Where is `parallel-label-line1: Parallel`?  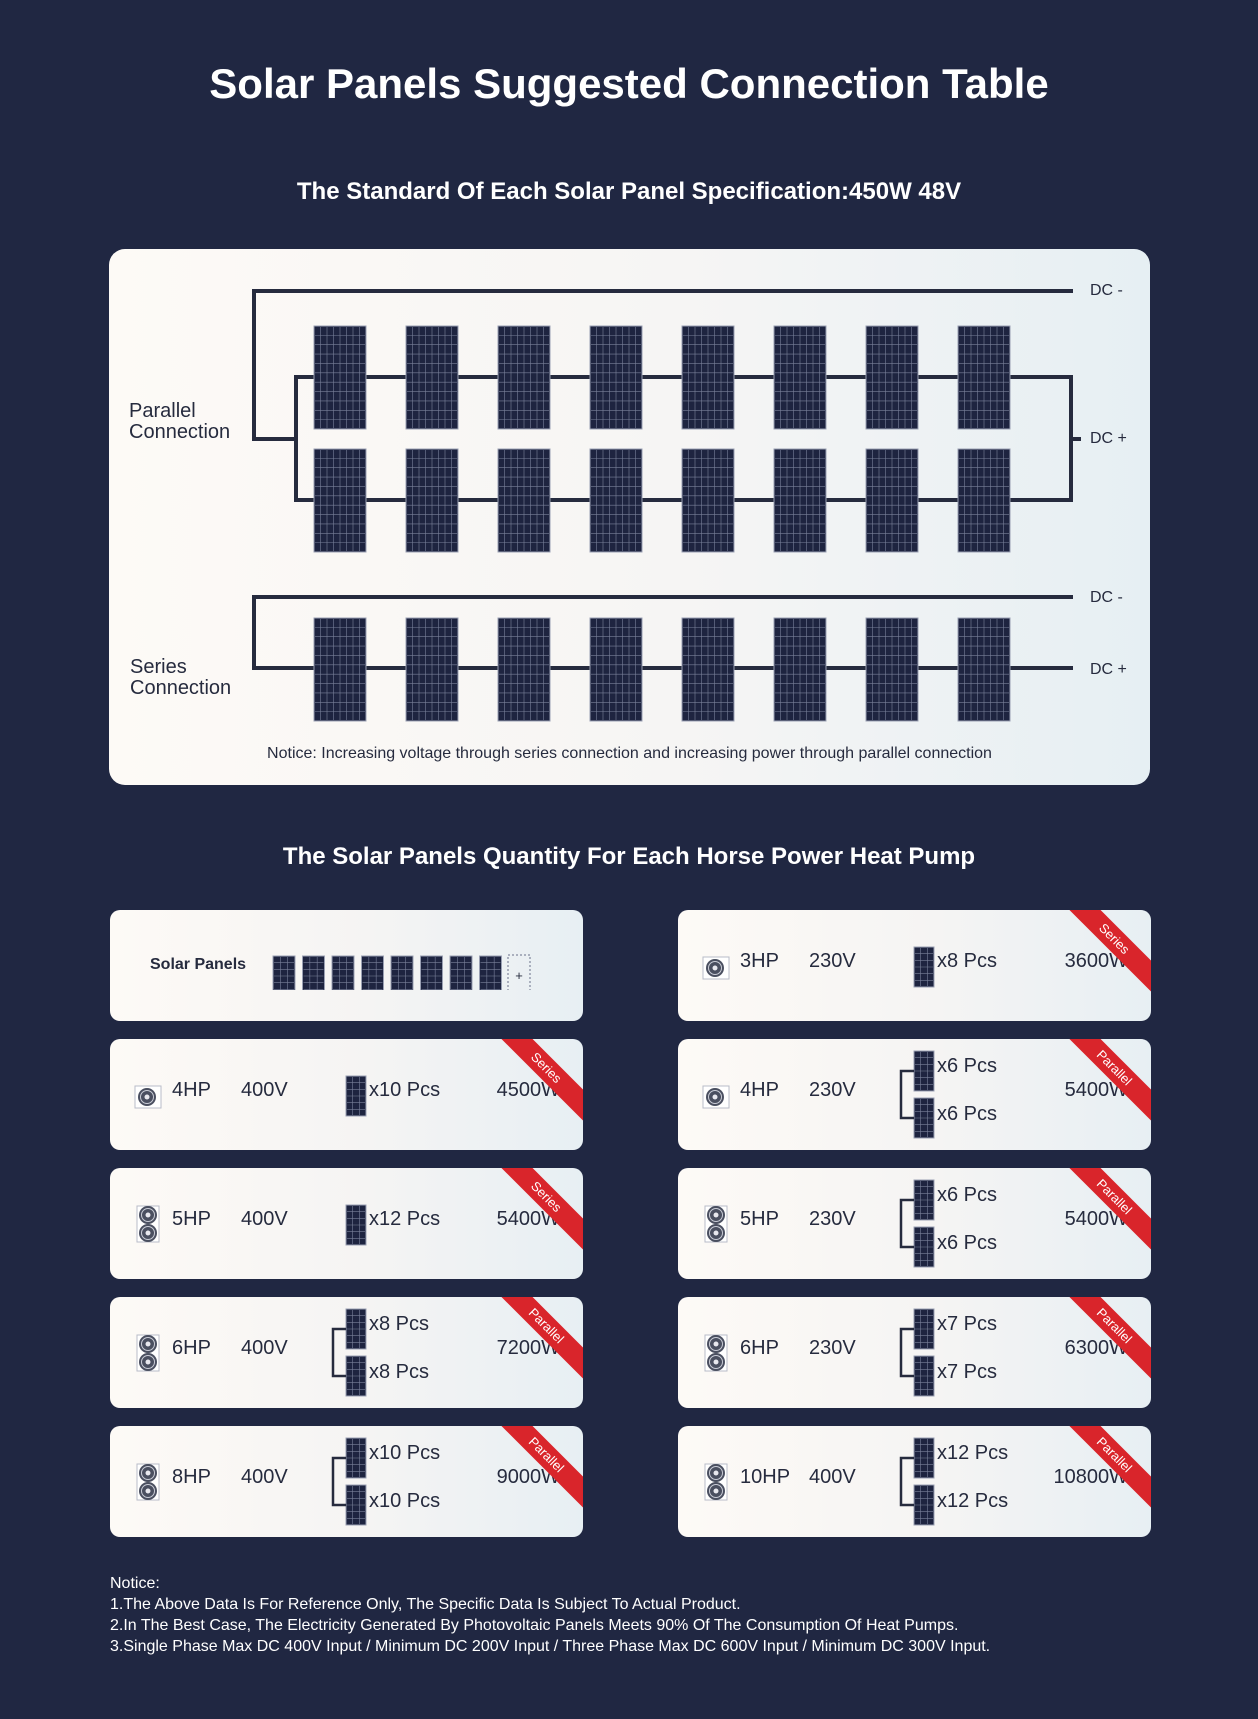 parallel-label-line1: Parallel is located at coordinates (162, 411).